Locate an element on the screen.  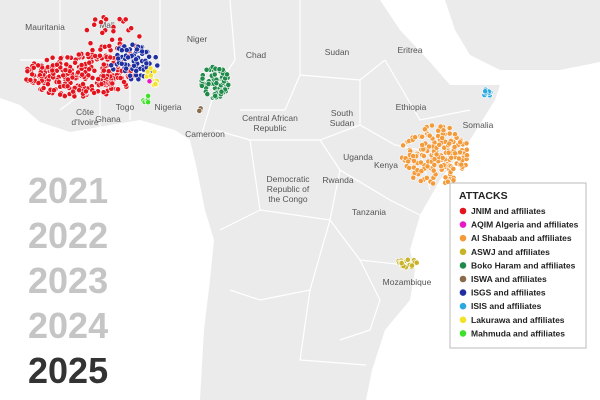
arabia is located at coordinates (522, 35).